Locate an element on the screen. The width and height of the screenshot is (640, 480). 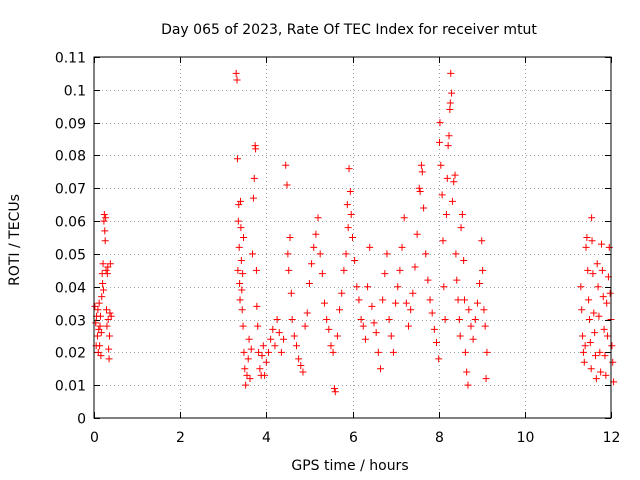
y-tick-label: 0.06 is located at coordinates (70, 223).